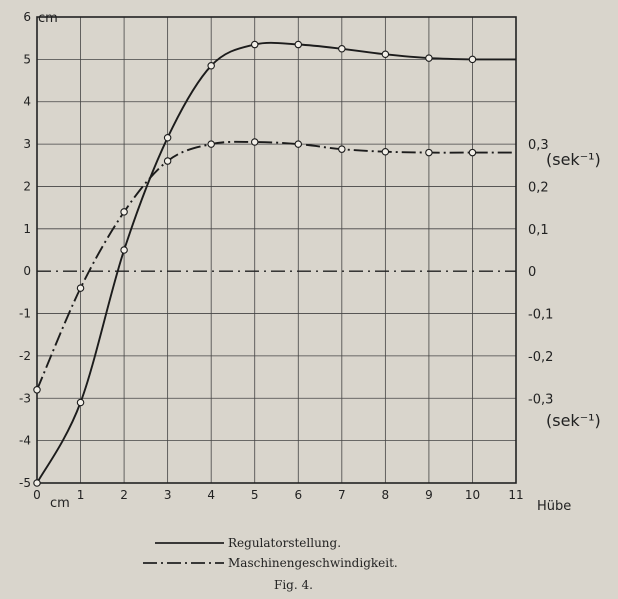  Describe the element at coordinates (278, 495) in the screenshot. I see `x-tick-labels: 0 1 2 3 4 5 6 7 8 9 10 11` at that location.